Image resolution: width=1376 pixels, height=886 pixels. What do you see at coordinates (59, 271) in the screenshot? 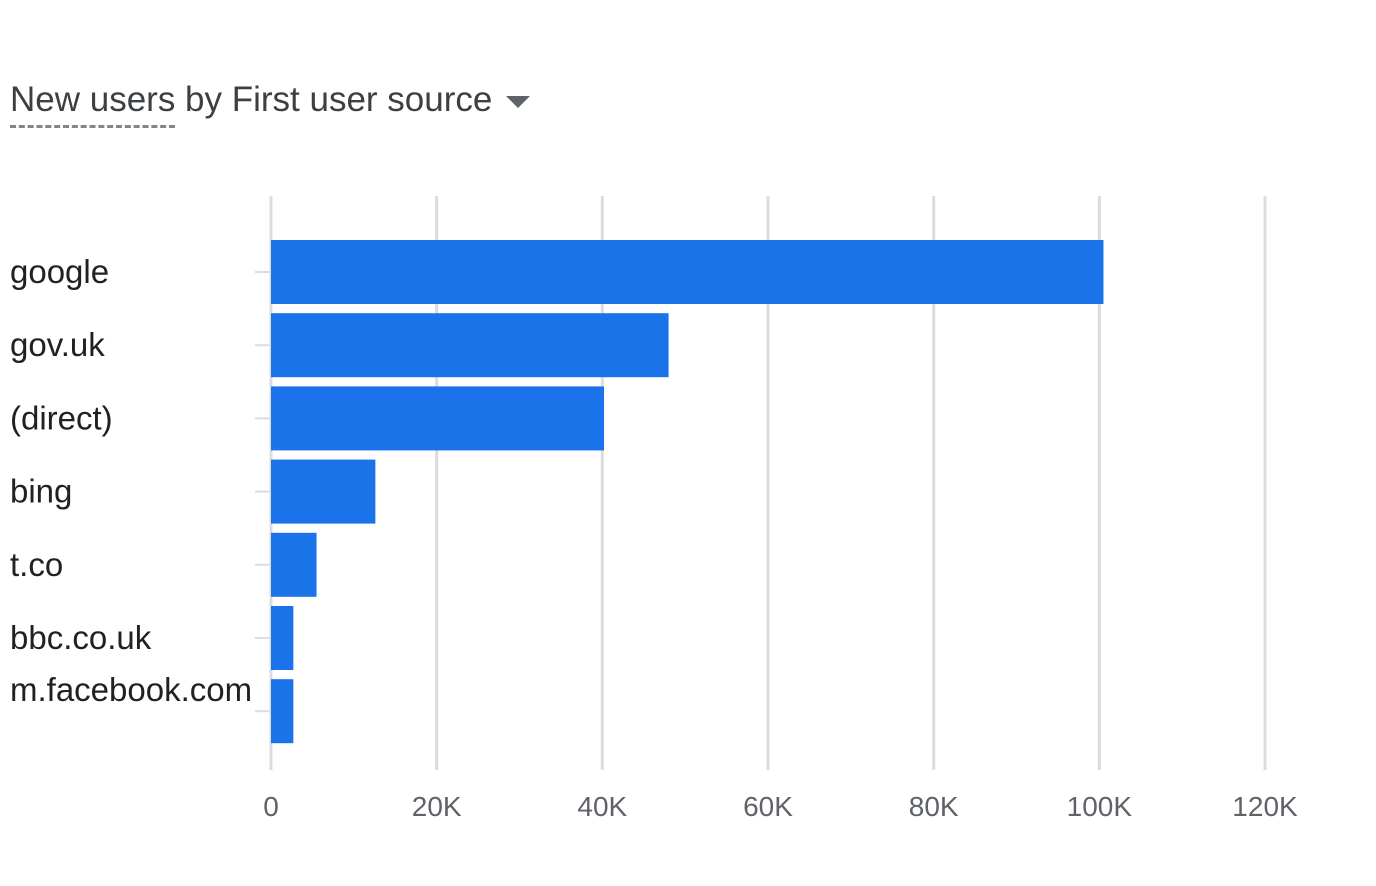
I see `category-label: google` at bounding box center [59, 271].